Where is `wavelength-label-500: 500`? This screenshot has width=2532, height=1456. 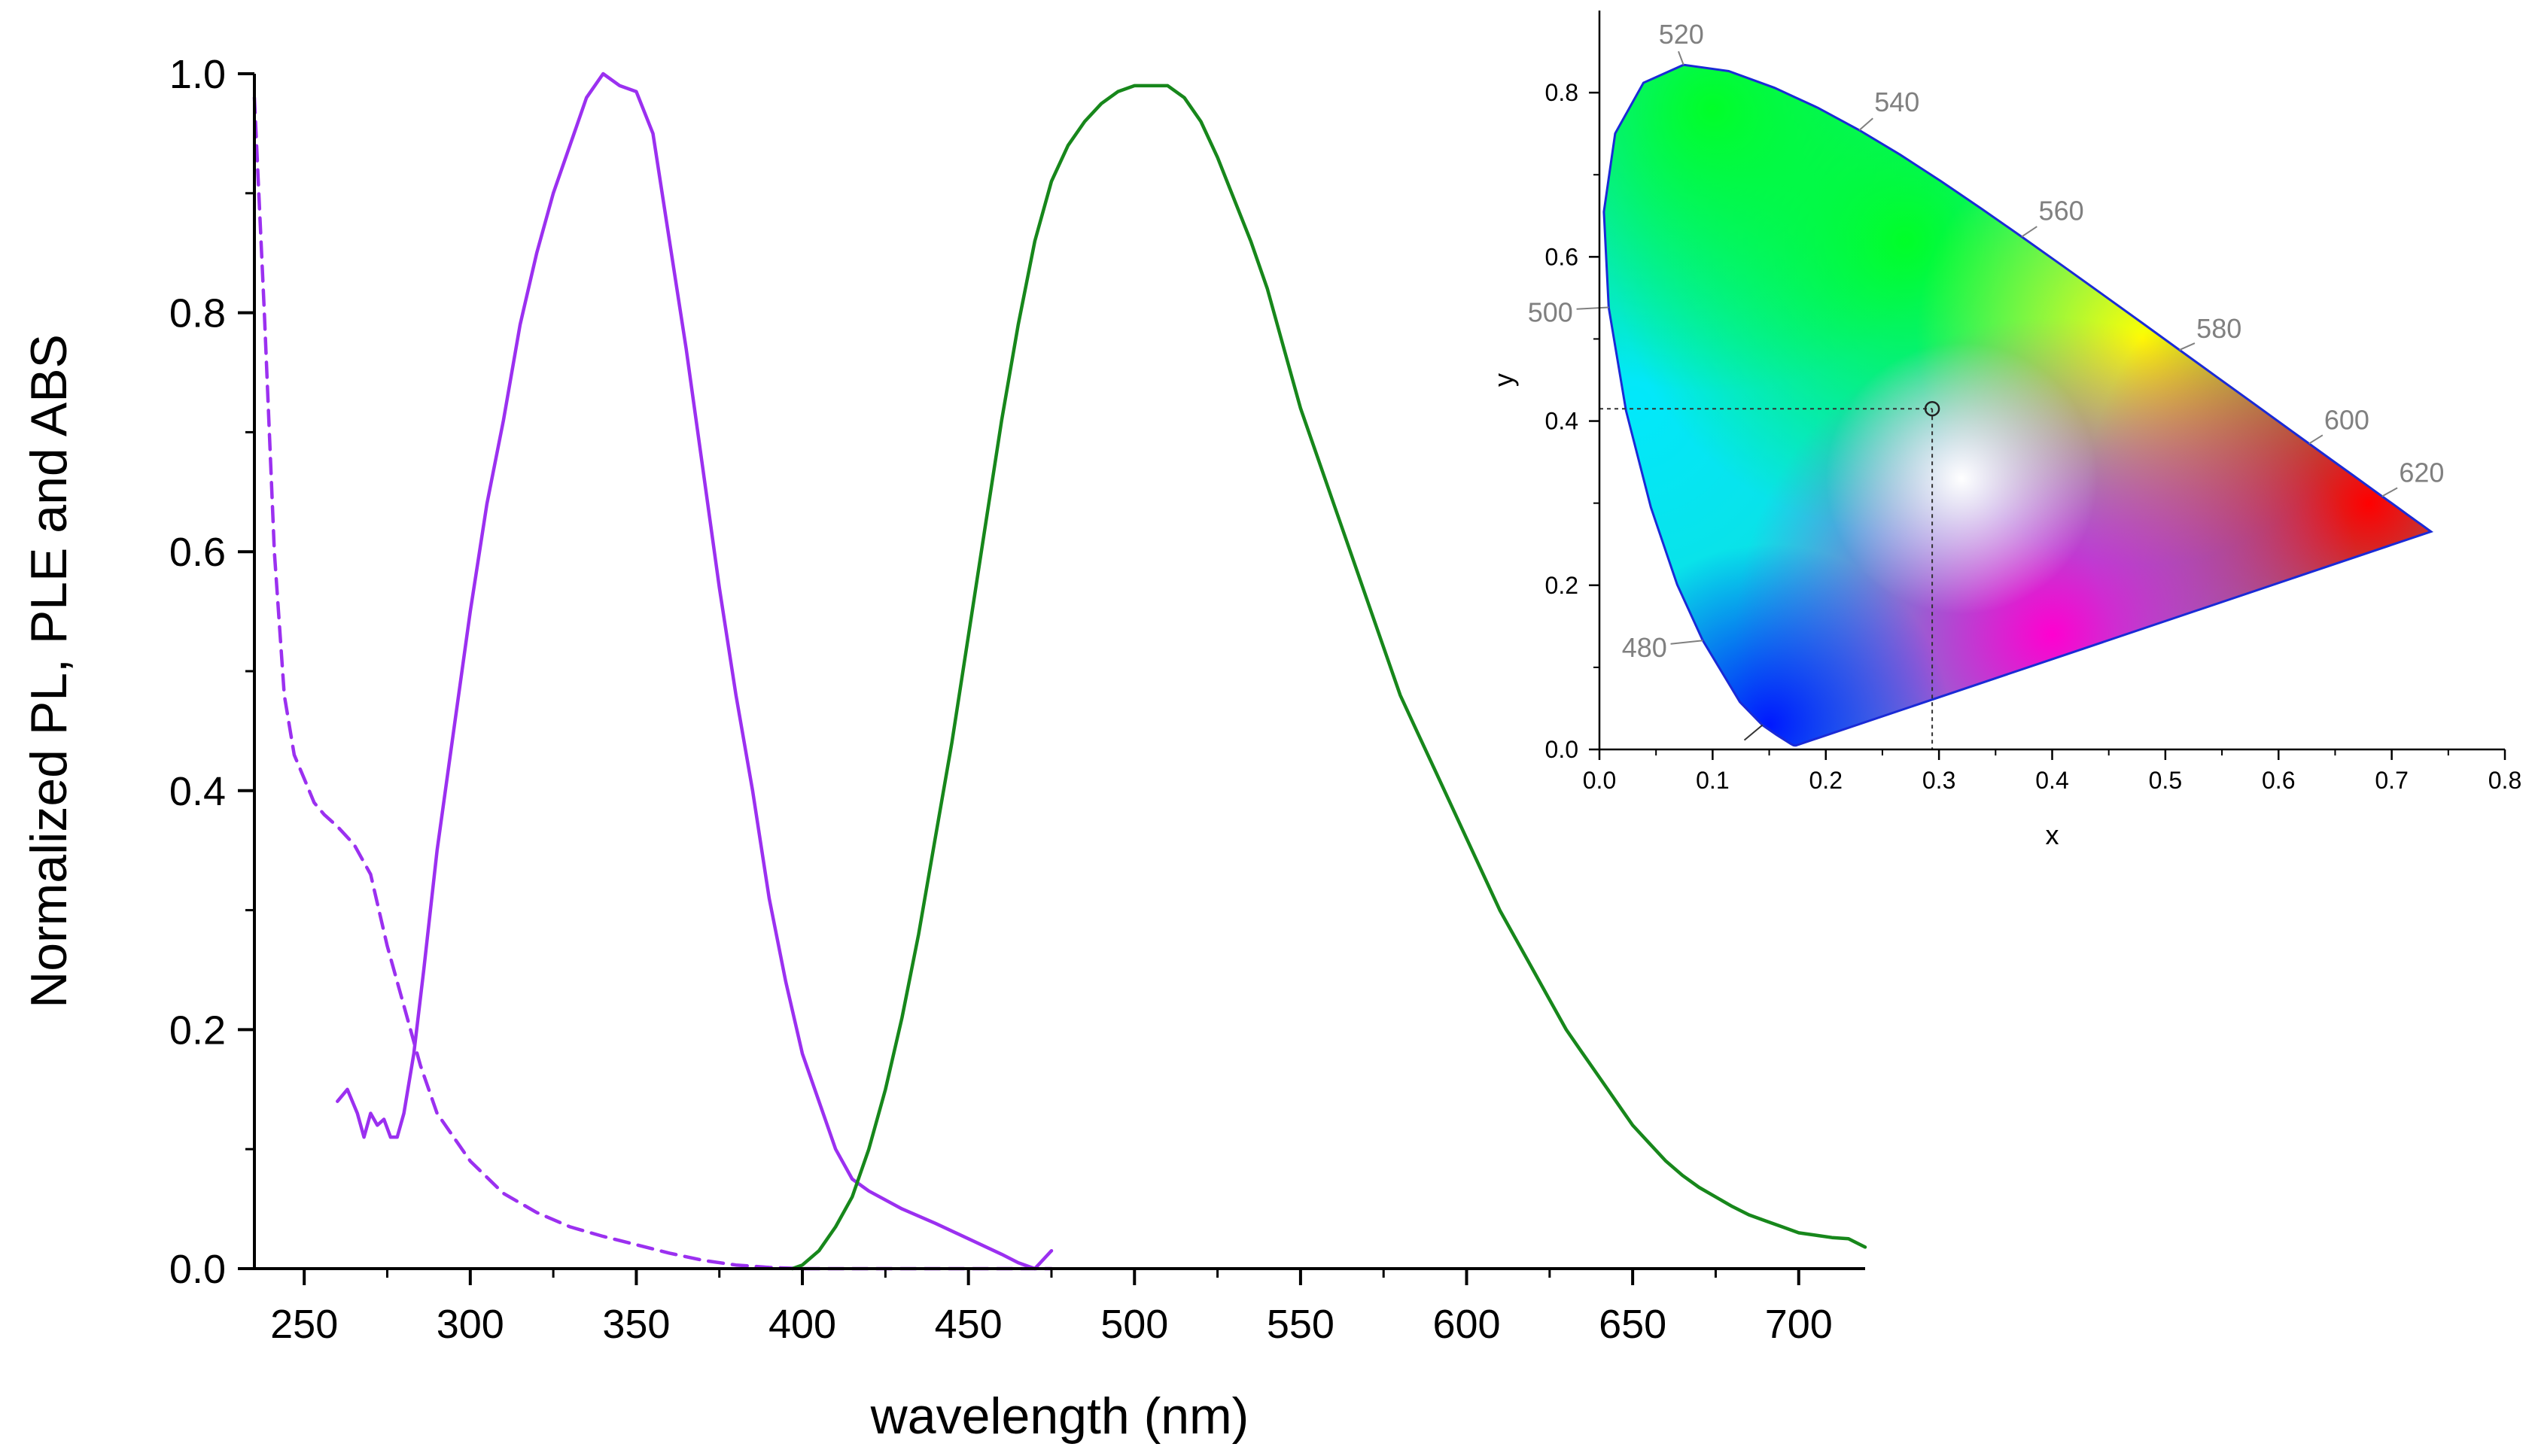 wavelength-label-500: 500 is located at coordinates (1550, 312).